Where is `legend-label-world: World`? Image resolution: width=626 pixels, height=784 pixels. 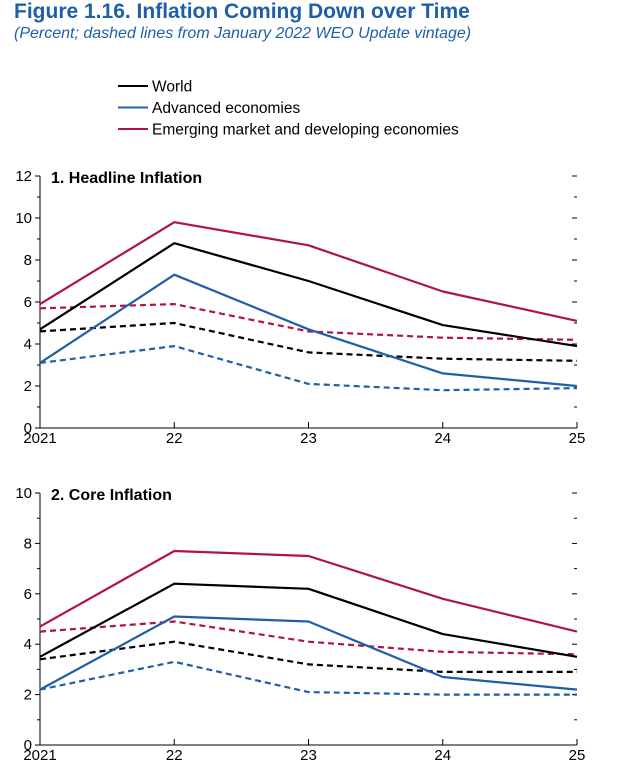 legend-label-world: World is located at coordinates (172, 87).